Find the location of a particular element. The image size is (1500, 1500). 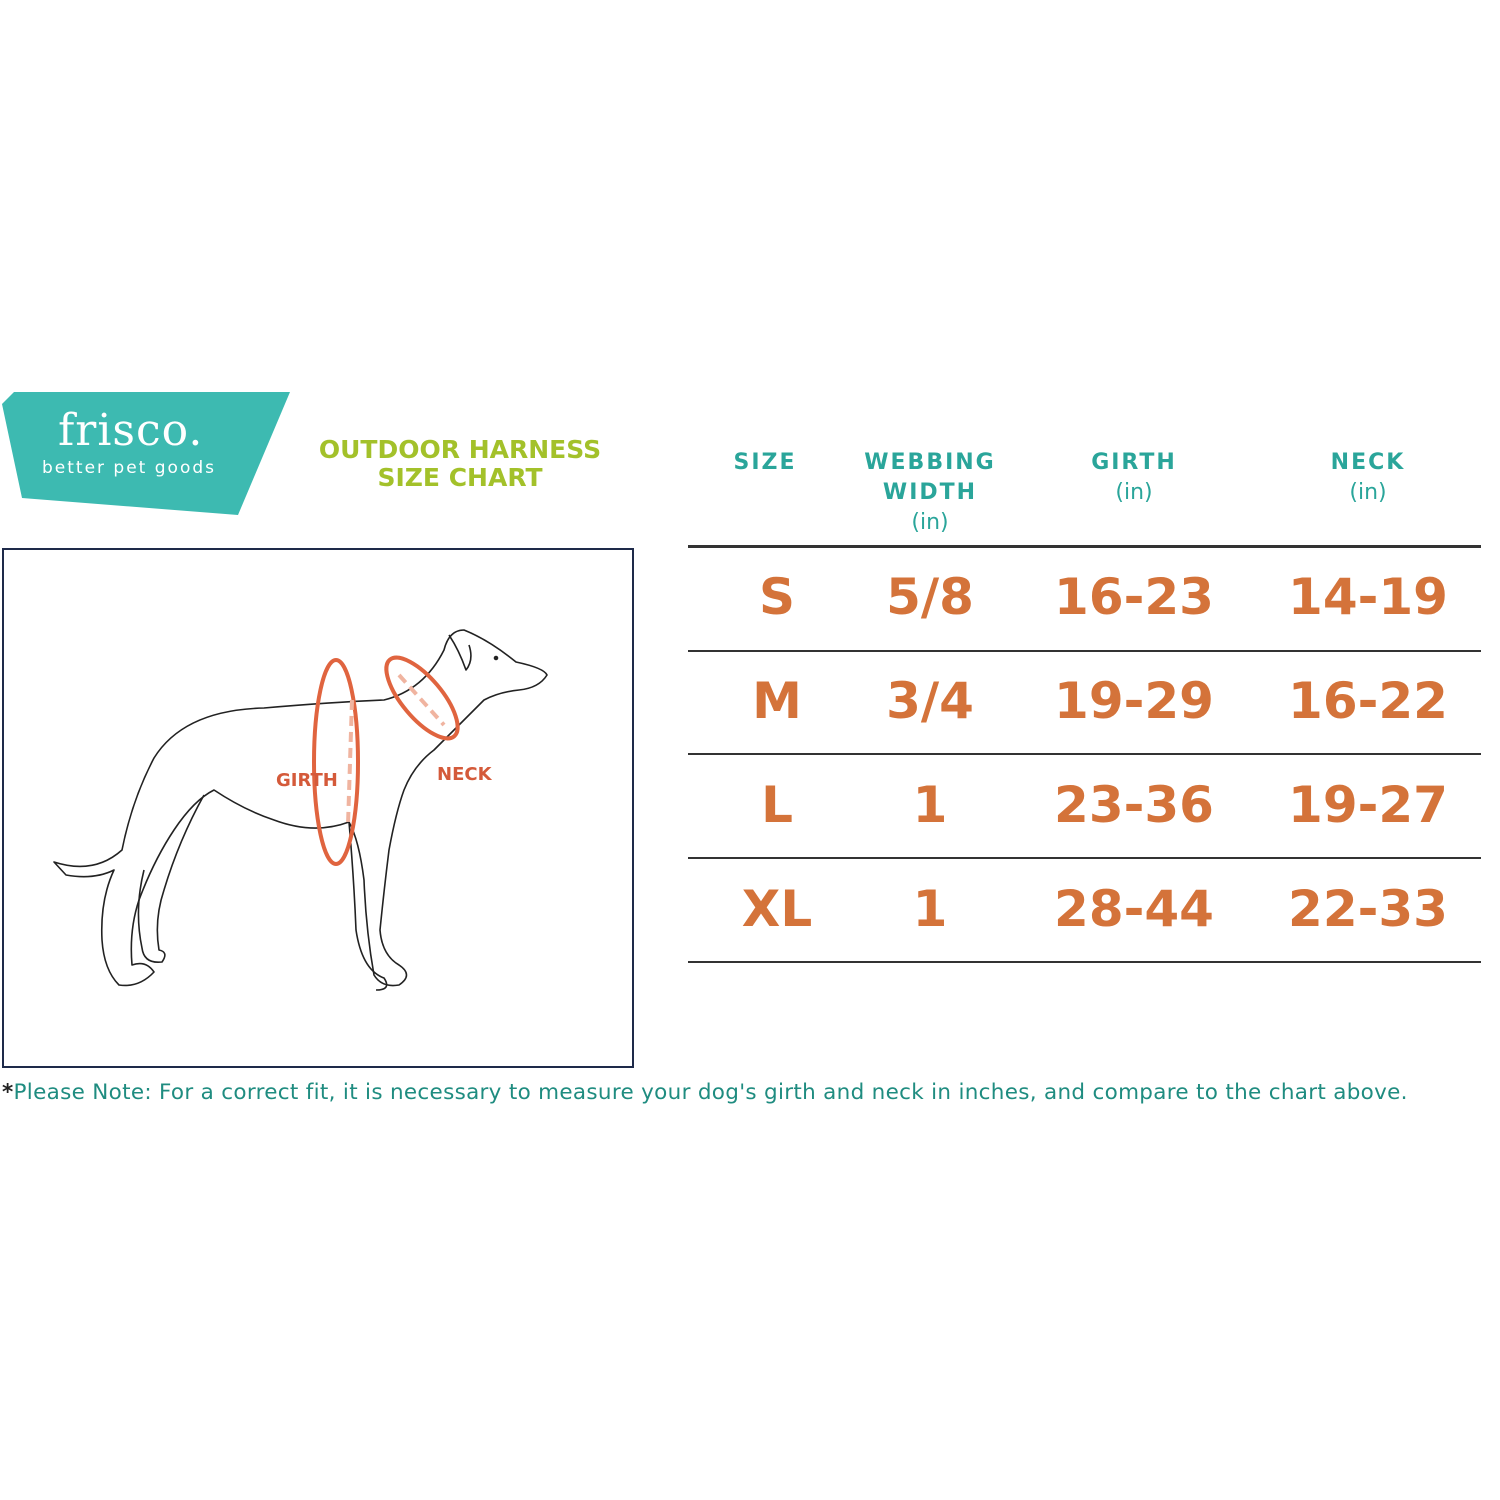

title-line-2: SIZE CHART is located at coordinates (460, 477).